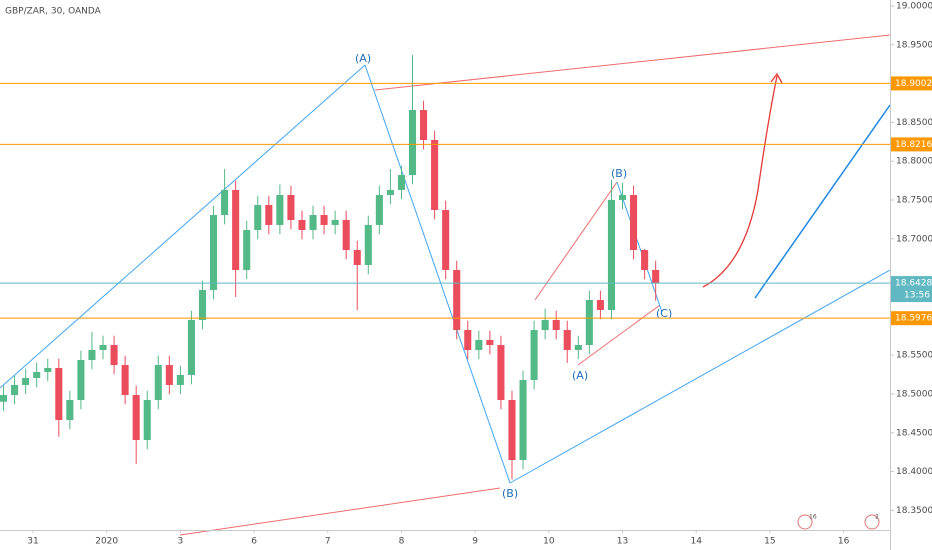 This screenshot has width=932, height=550. What do you see at coordinates (475, 542) in the screenshot?
I see `x-tick-label: 9` at bounding box center [475, 542].